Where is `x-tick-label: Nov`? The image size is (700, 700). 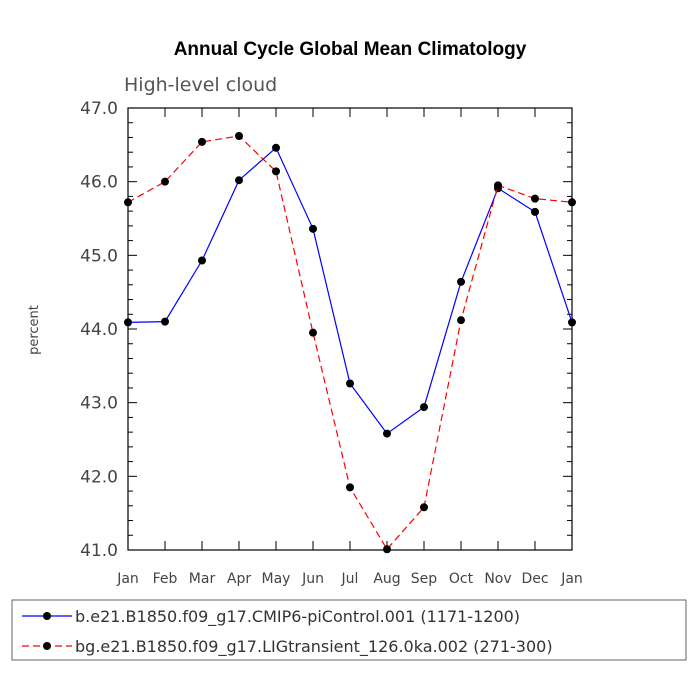 x-tick-label: Nov is located at coordinates (497, 579).